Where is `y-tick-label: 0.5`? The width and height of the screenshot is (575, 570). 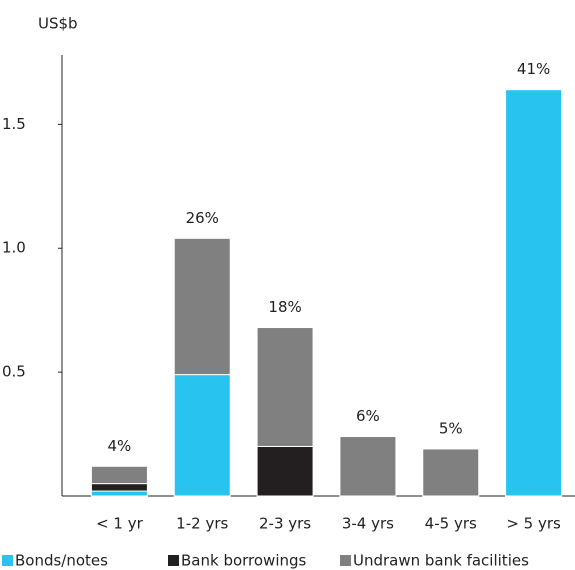
y-tick-label: 0.5 is located at coordinates (14, 372).